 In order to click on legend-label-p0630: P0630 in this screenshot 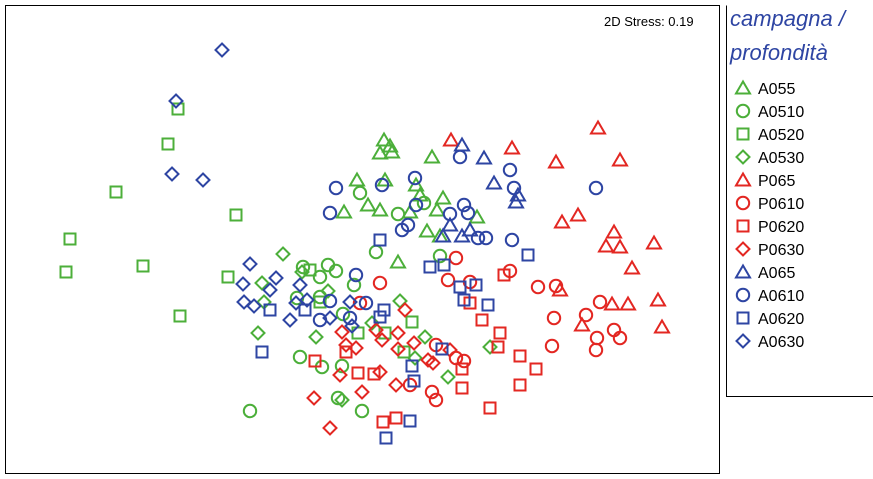, I will do `click(781, 250)`.